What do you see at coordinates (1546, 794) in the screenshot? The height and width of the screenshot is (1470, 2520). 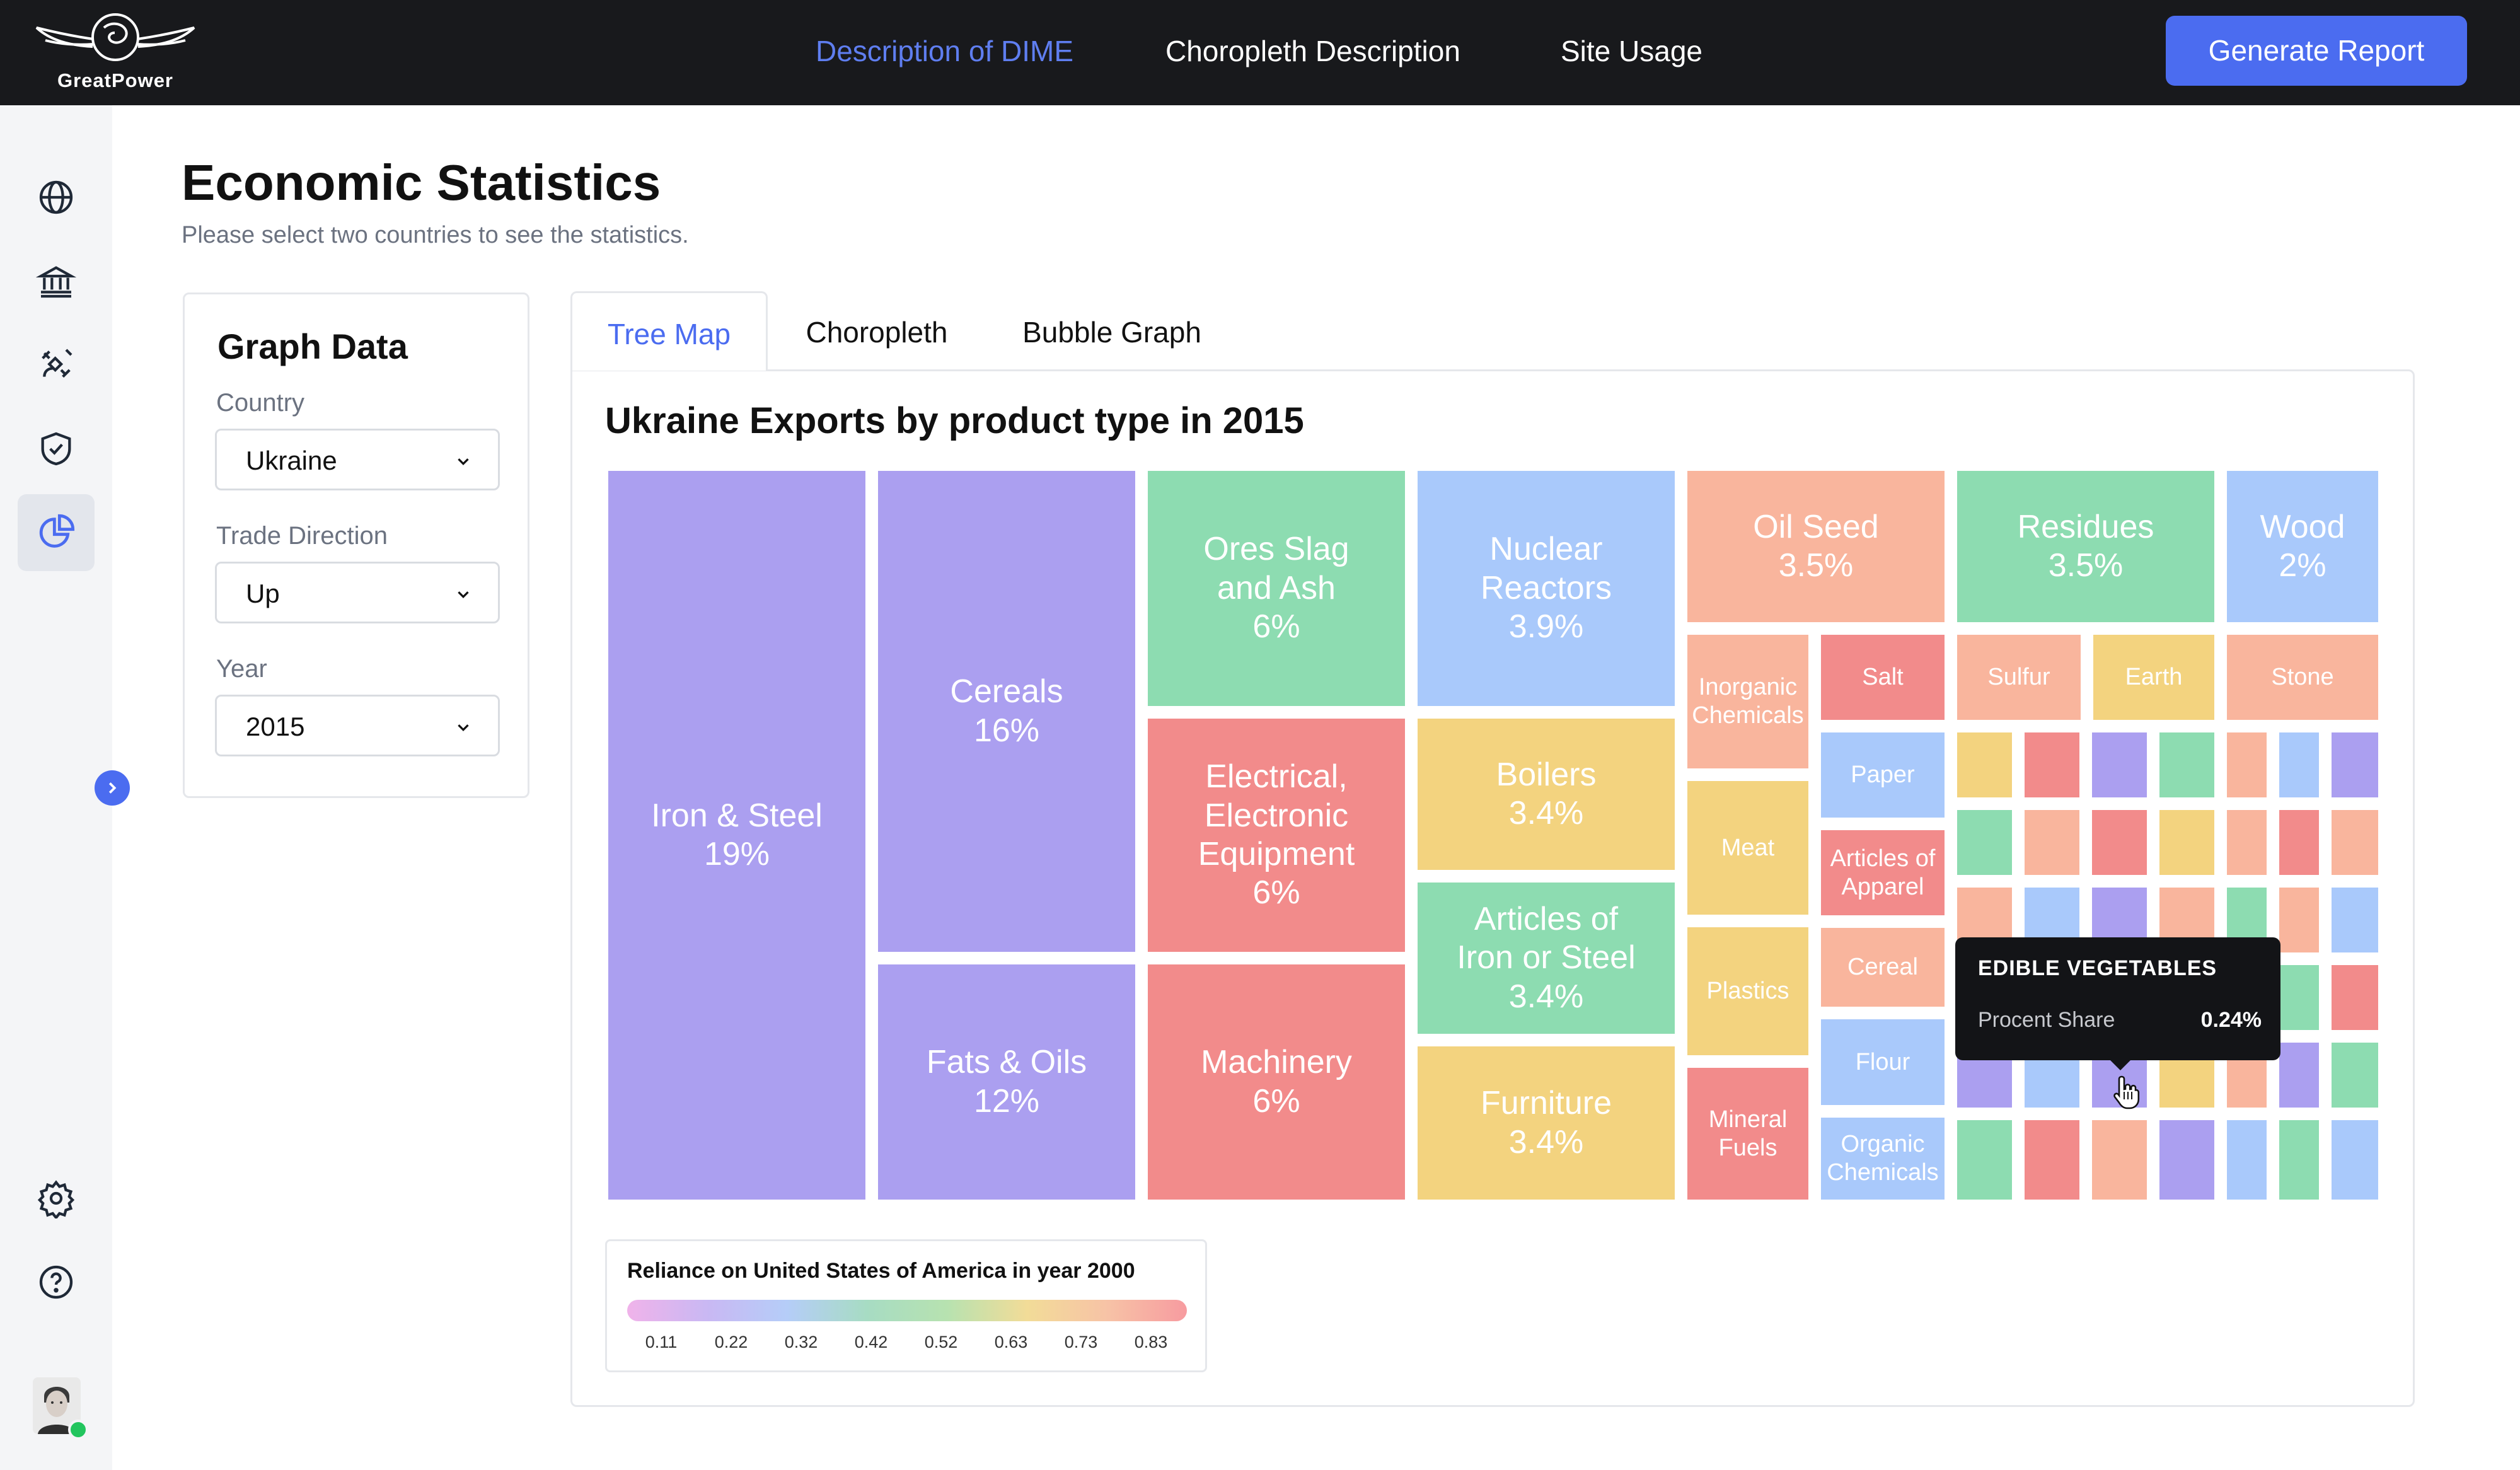 I see `treemap-cell: Boilers 3.4%` at bounding box center [1546, 794].